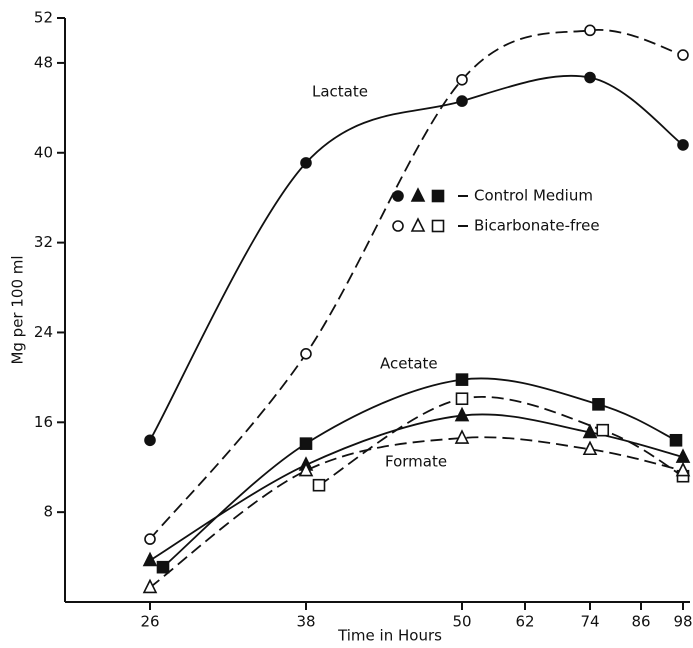 This screenshot has height=648, width=693. I want to click on y-tick-label: 16, so click(43, 422).